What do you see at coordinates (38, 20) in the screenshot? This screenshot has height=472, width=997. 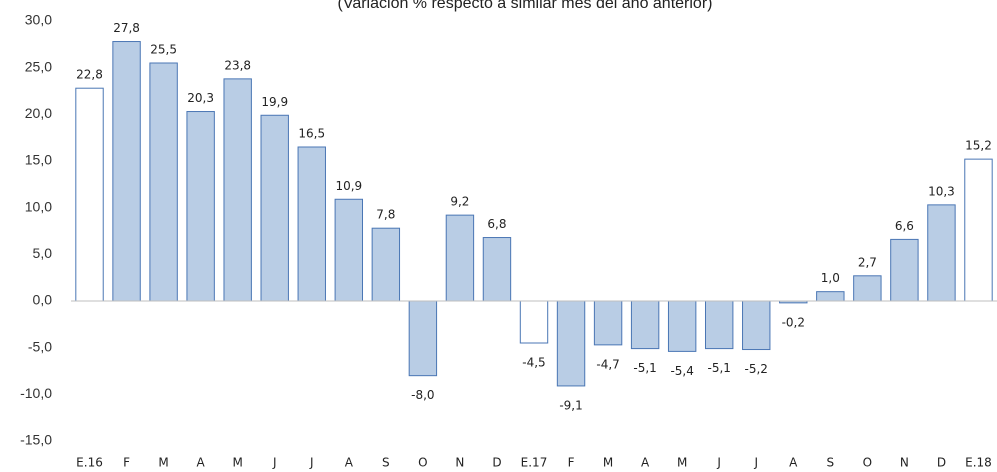 I see `y-tick-label: 30,0` at bounding box center [38, 20].